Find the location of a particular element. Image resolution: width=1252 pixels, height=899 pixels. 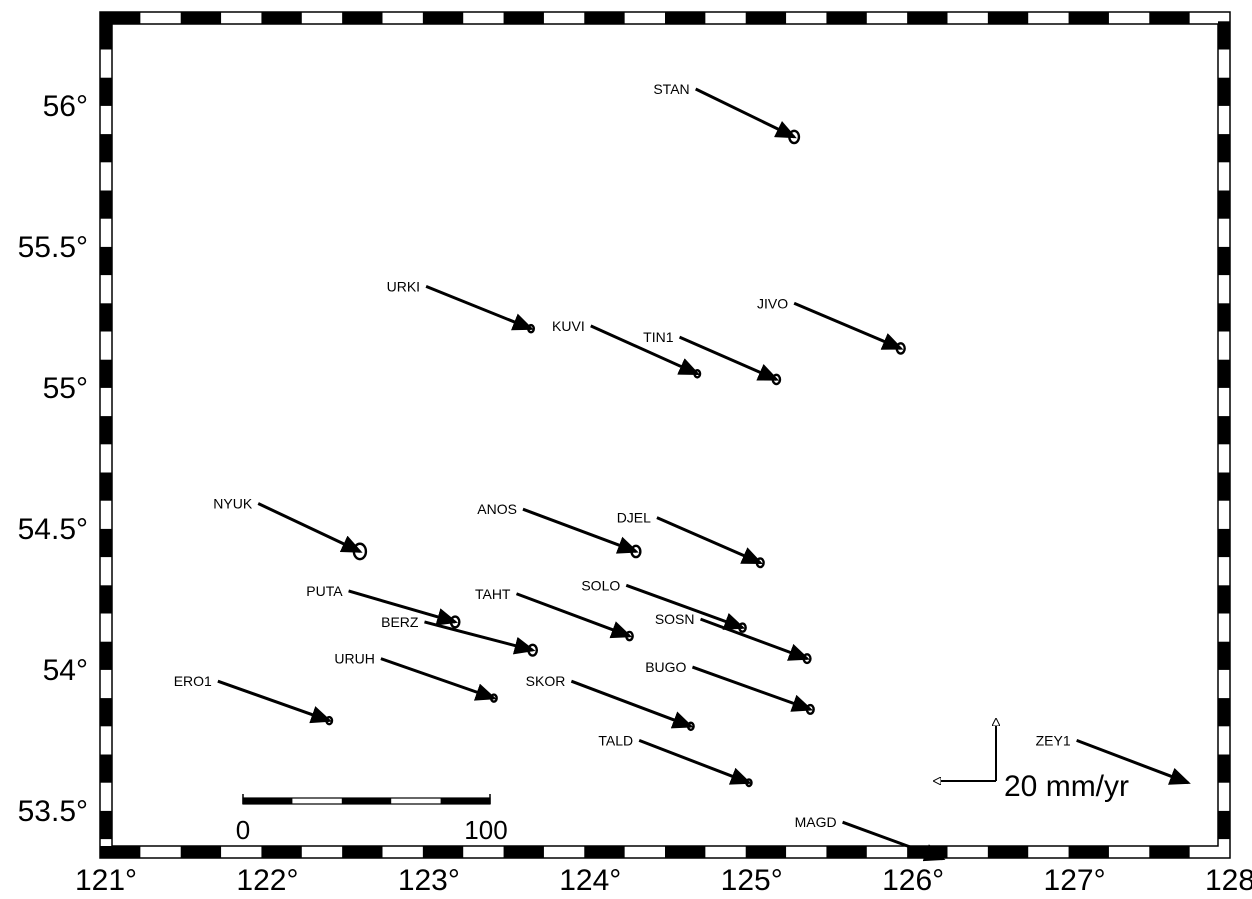

lon-tick-label: 127° is located at coordinates (1075, 880).